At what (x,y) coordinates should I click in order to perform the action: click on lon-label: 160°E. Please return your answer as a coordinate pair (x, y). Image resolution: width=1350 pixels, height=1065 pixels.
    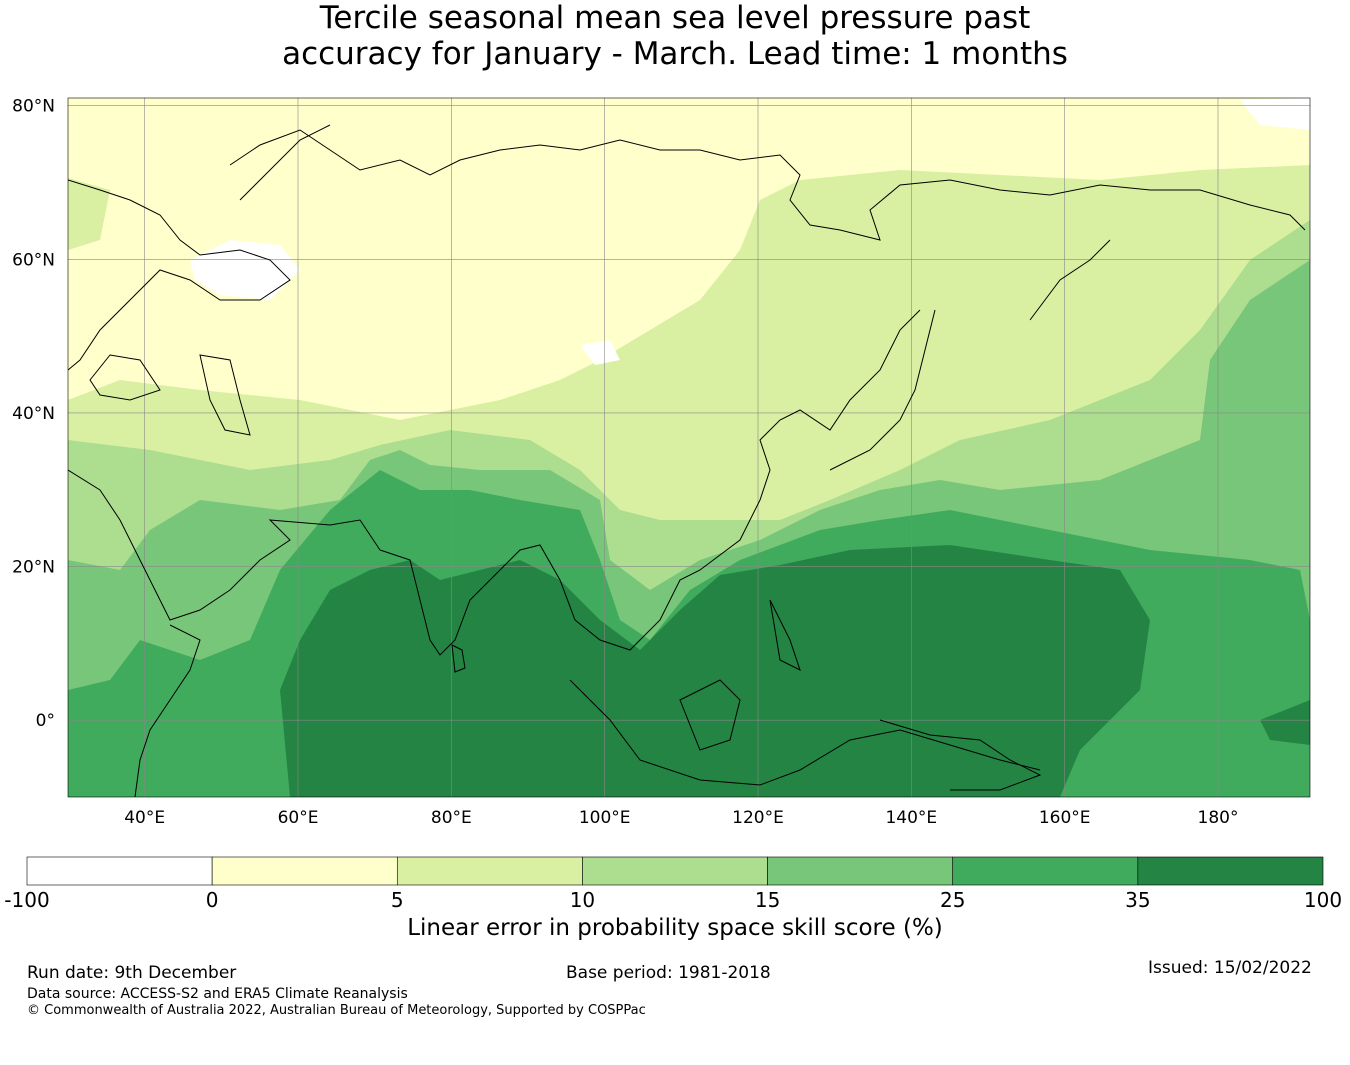
    Looking at the image, I should click on (1065, 818).